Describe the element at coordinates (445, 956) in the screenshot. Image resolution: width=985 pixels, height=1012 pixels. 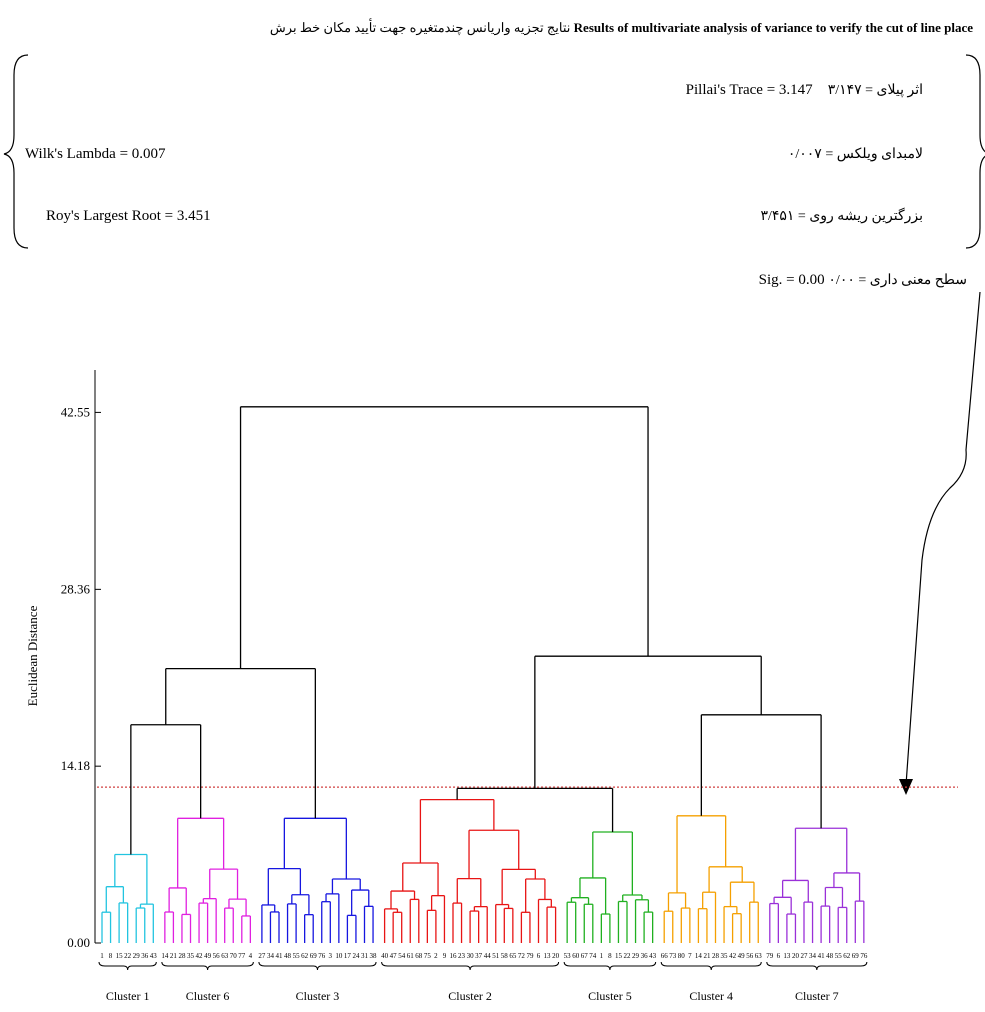
I see `leaf-label: 9` at that location.